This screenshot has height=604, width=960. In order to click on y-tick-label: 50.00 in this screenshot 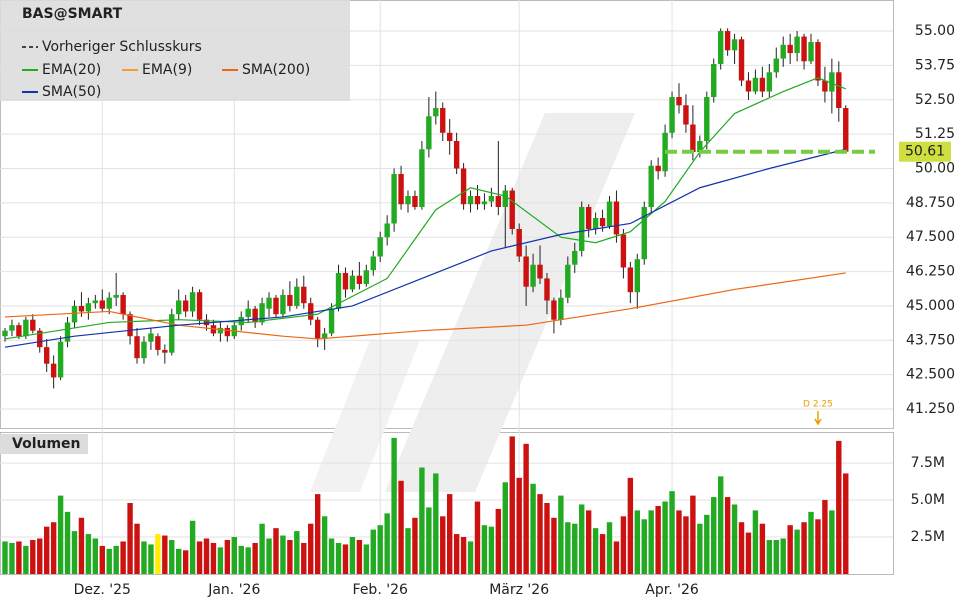, I will do `click(935, 169)`.